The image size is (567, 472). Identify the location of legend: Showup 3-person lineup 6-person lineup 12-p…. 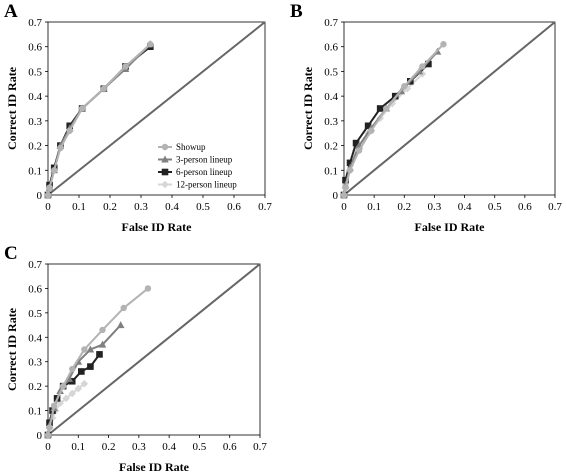
(197, 166).